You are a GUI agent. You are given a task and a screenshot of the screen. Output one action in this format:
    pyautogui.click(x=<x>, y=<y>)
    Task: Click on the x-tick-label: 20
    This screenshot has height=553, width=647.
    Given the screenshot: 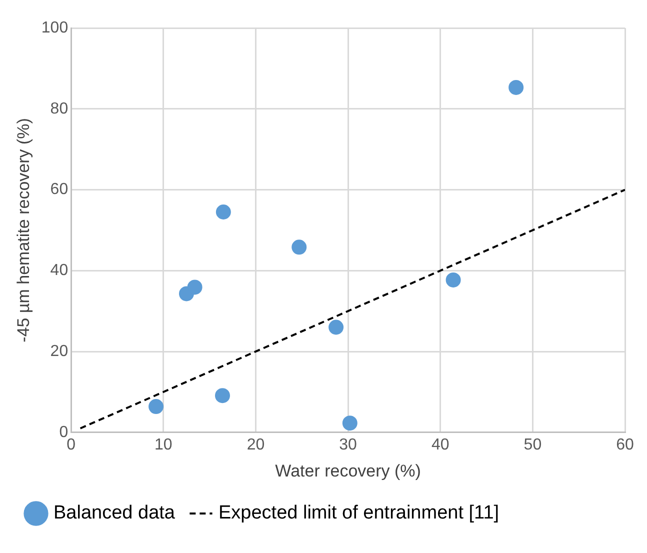 What is the action you would take?
    pyautogui.click(x=255, y=445)
    